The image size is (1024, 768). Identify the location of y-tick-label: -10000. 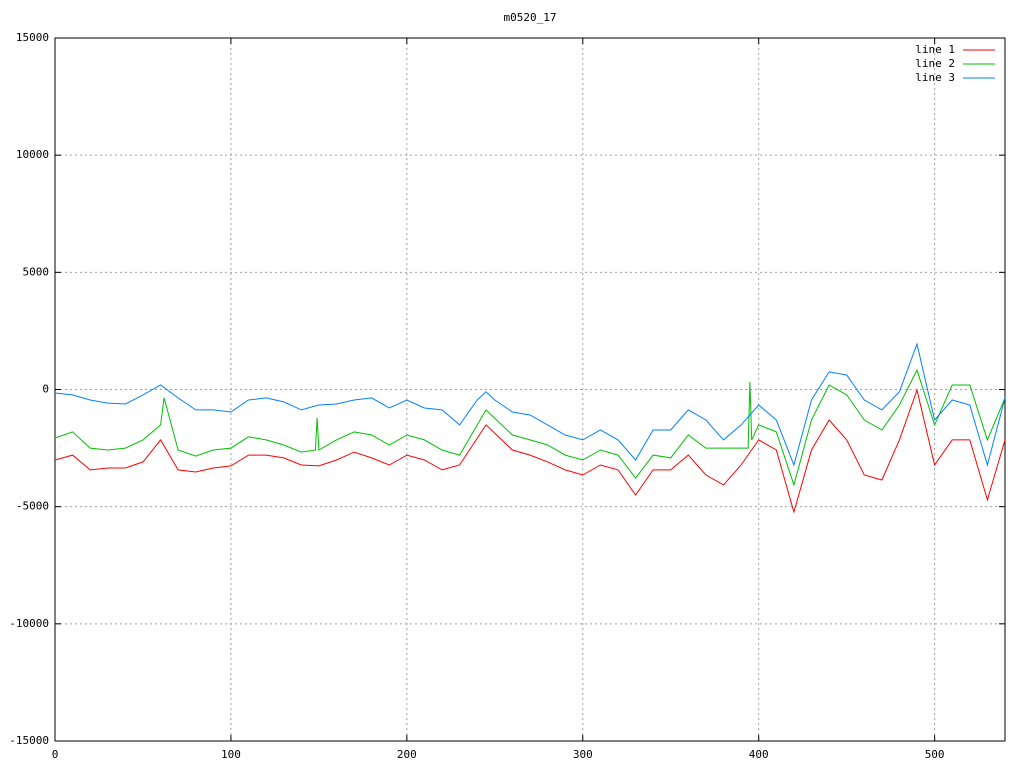
(29, 623).